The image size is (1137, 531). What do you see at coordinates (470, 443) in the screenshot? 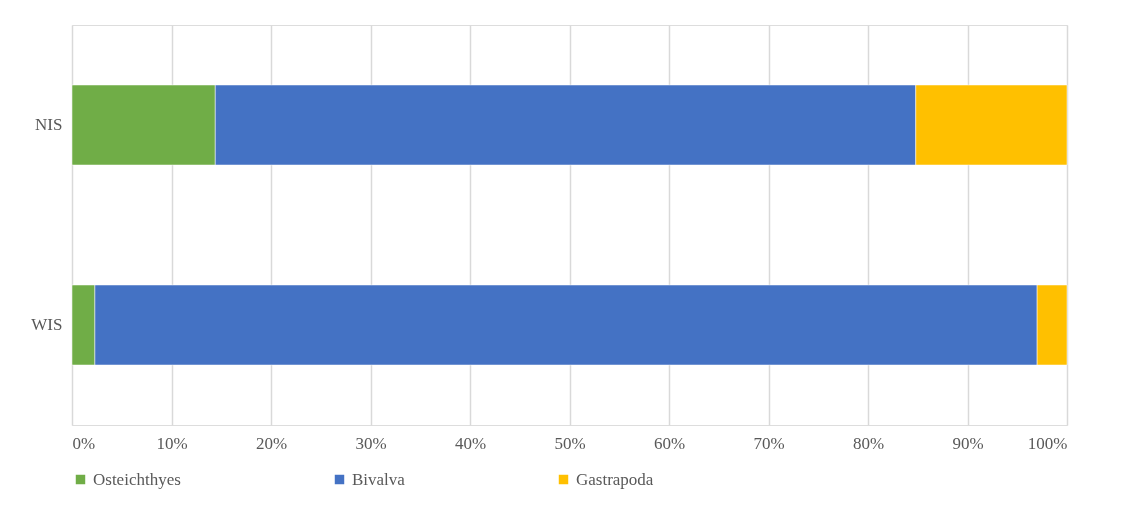
I see `x-tick-label: 40%` at bounding box center [470, 443].